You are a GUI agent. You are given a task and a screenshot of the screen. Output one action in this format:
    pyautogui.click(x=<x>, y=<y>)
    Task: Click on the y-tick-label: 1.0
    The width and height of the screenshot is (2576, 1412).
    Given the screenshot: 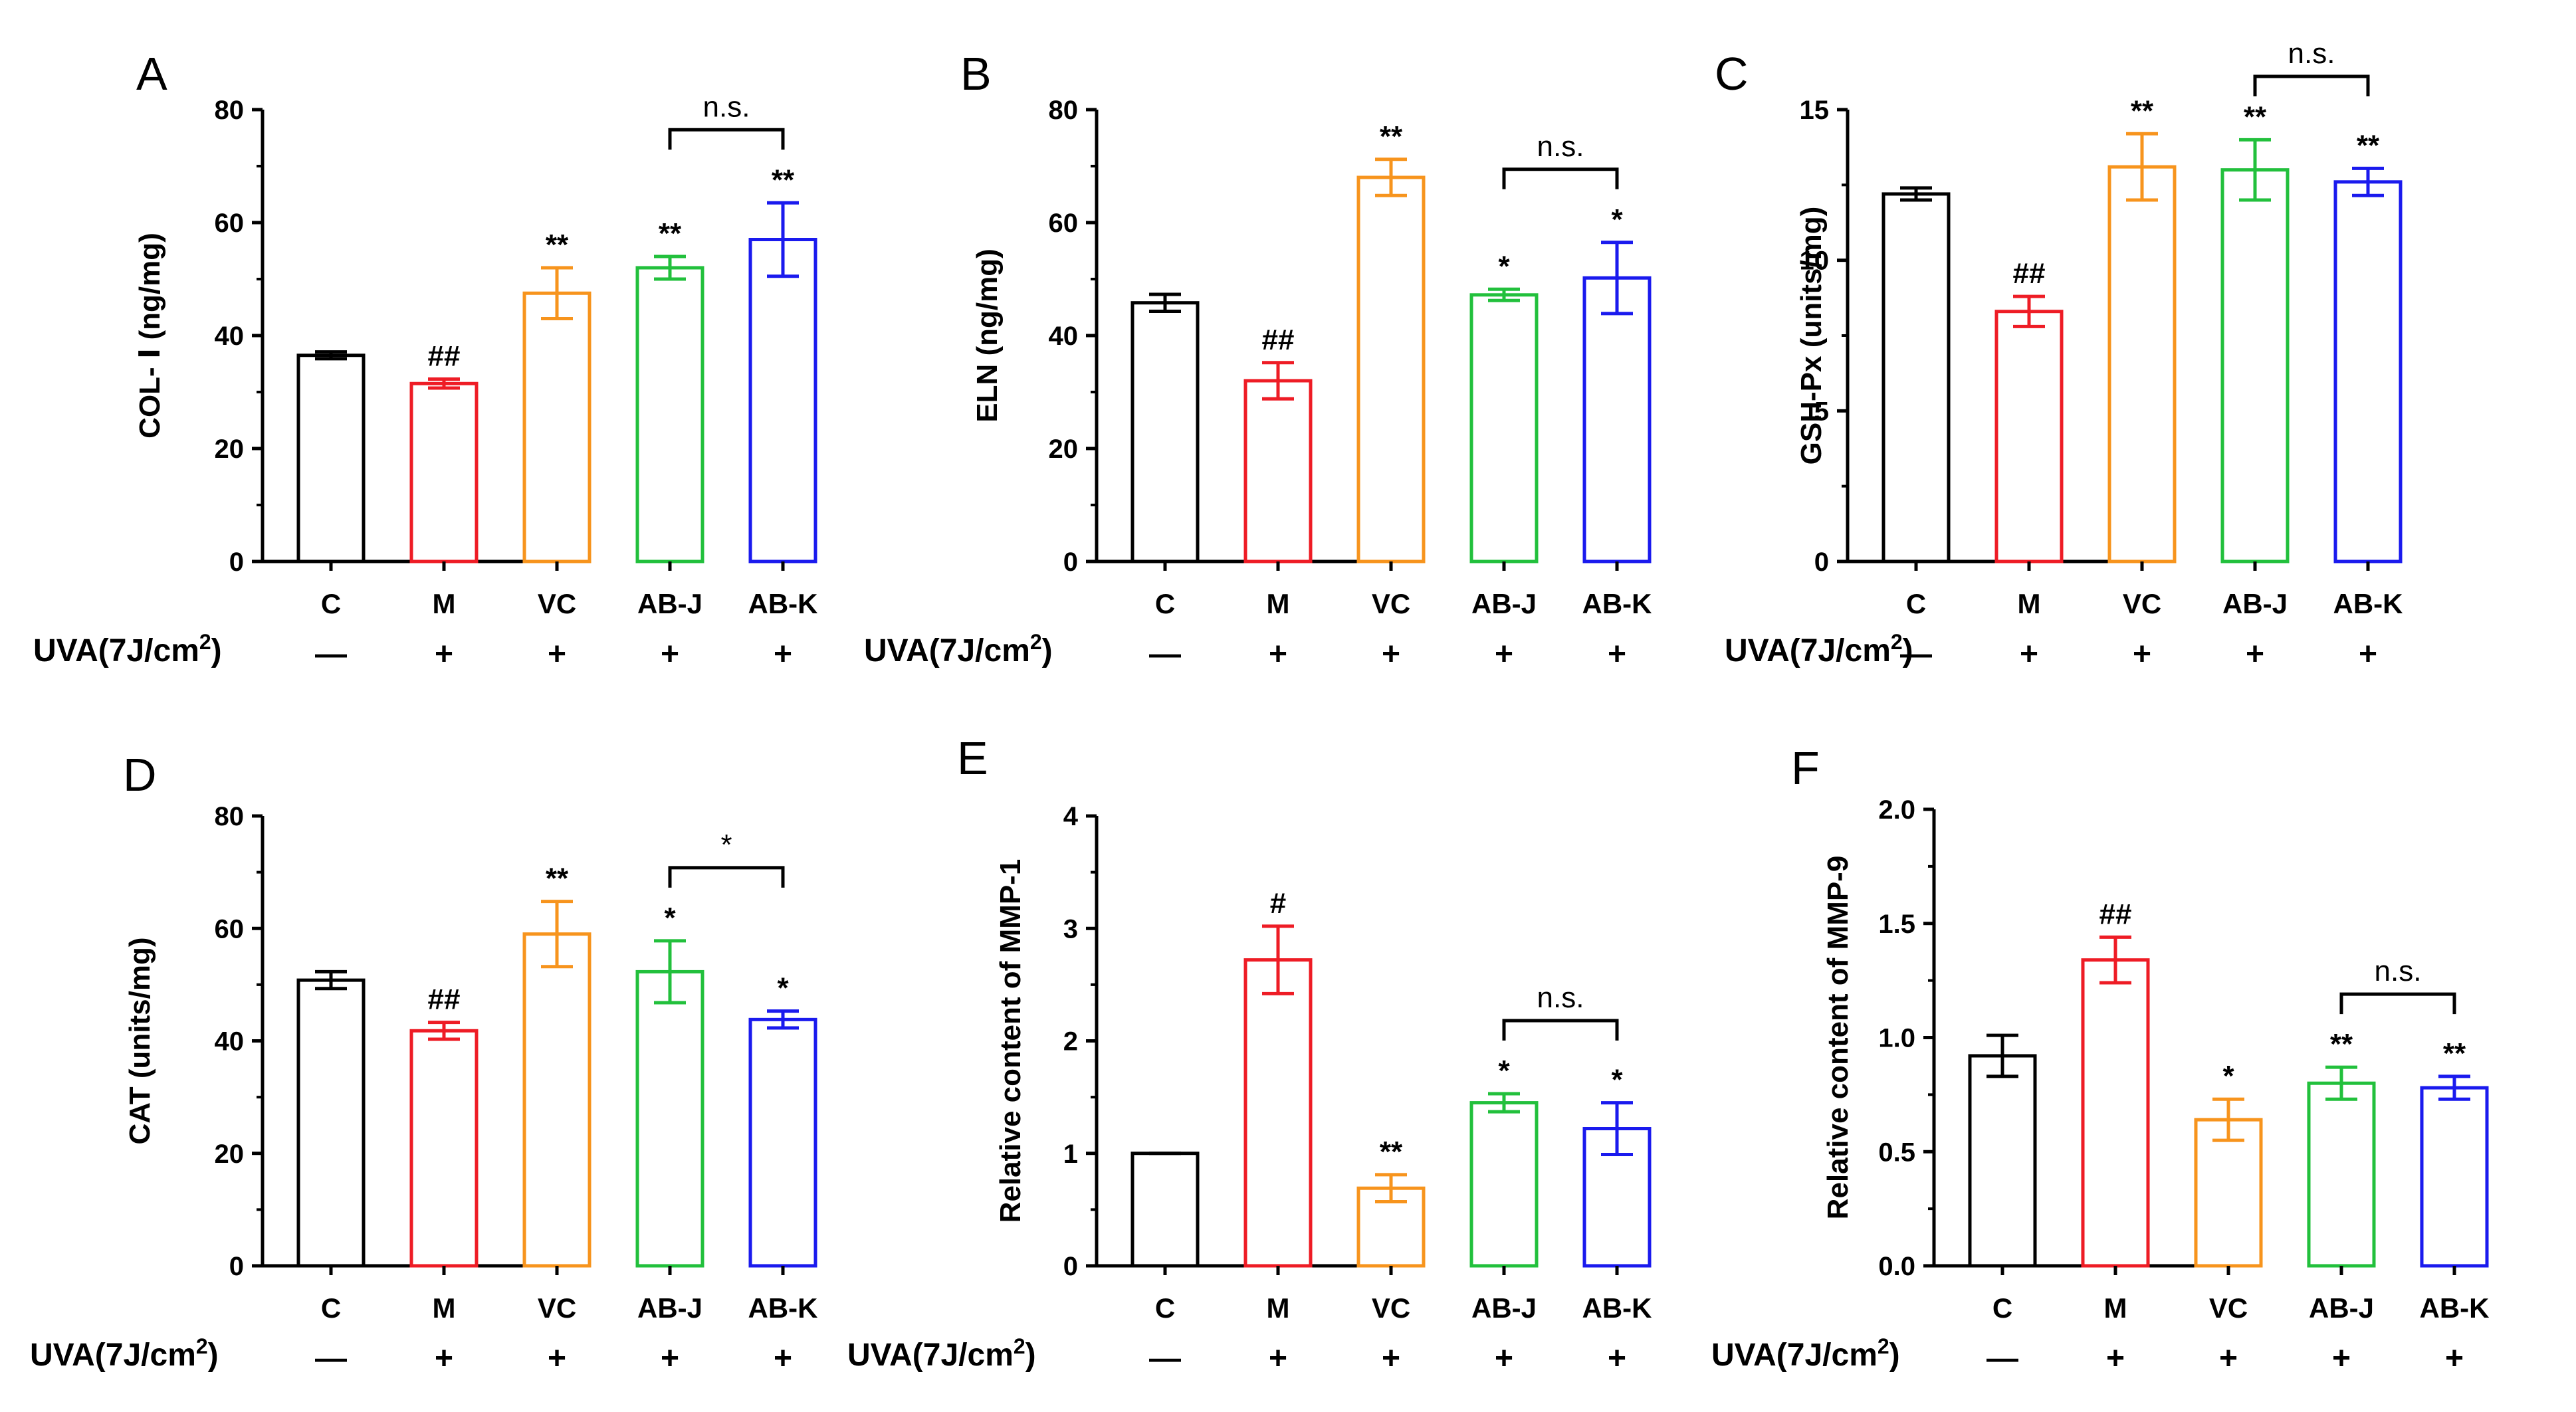 What is the action you would take?
    pyautogui.click(x=1896, y=1038)
    